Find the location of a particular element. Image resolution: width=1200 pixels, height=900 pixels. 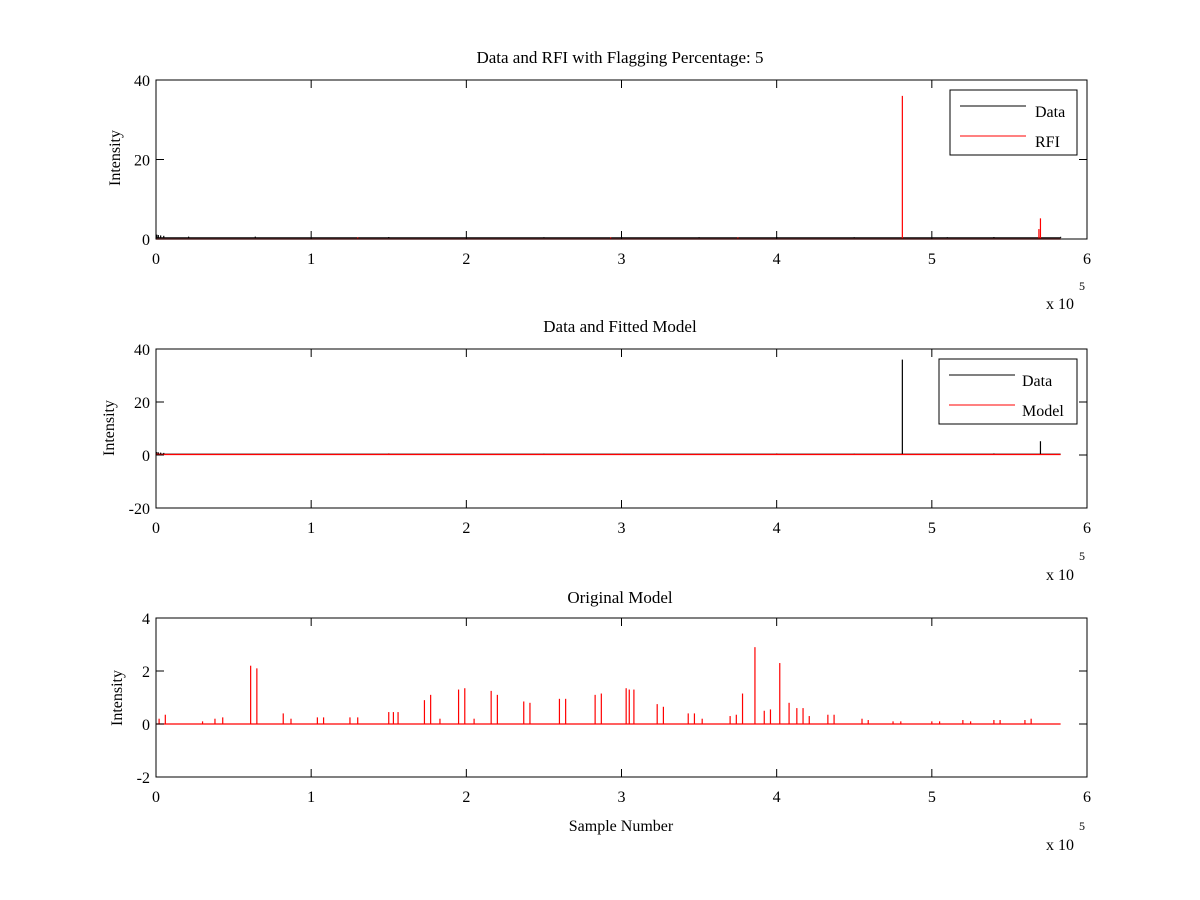

subplot-1-legend-label-rfi: RFI is located at coordinates (1047, 142).